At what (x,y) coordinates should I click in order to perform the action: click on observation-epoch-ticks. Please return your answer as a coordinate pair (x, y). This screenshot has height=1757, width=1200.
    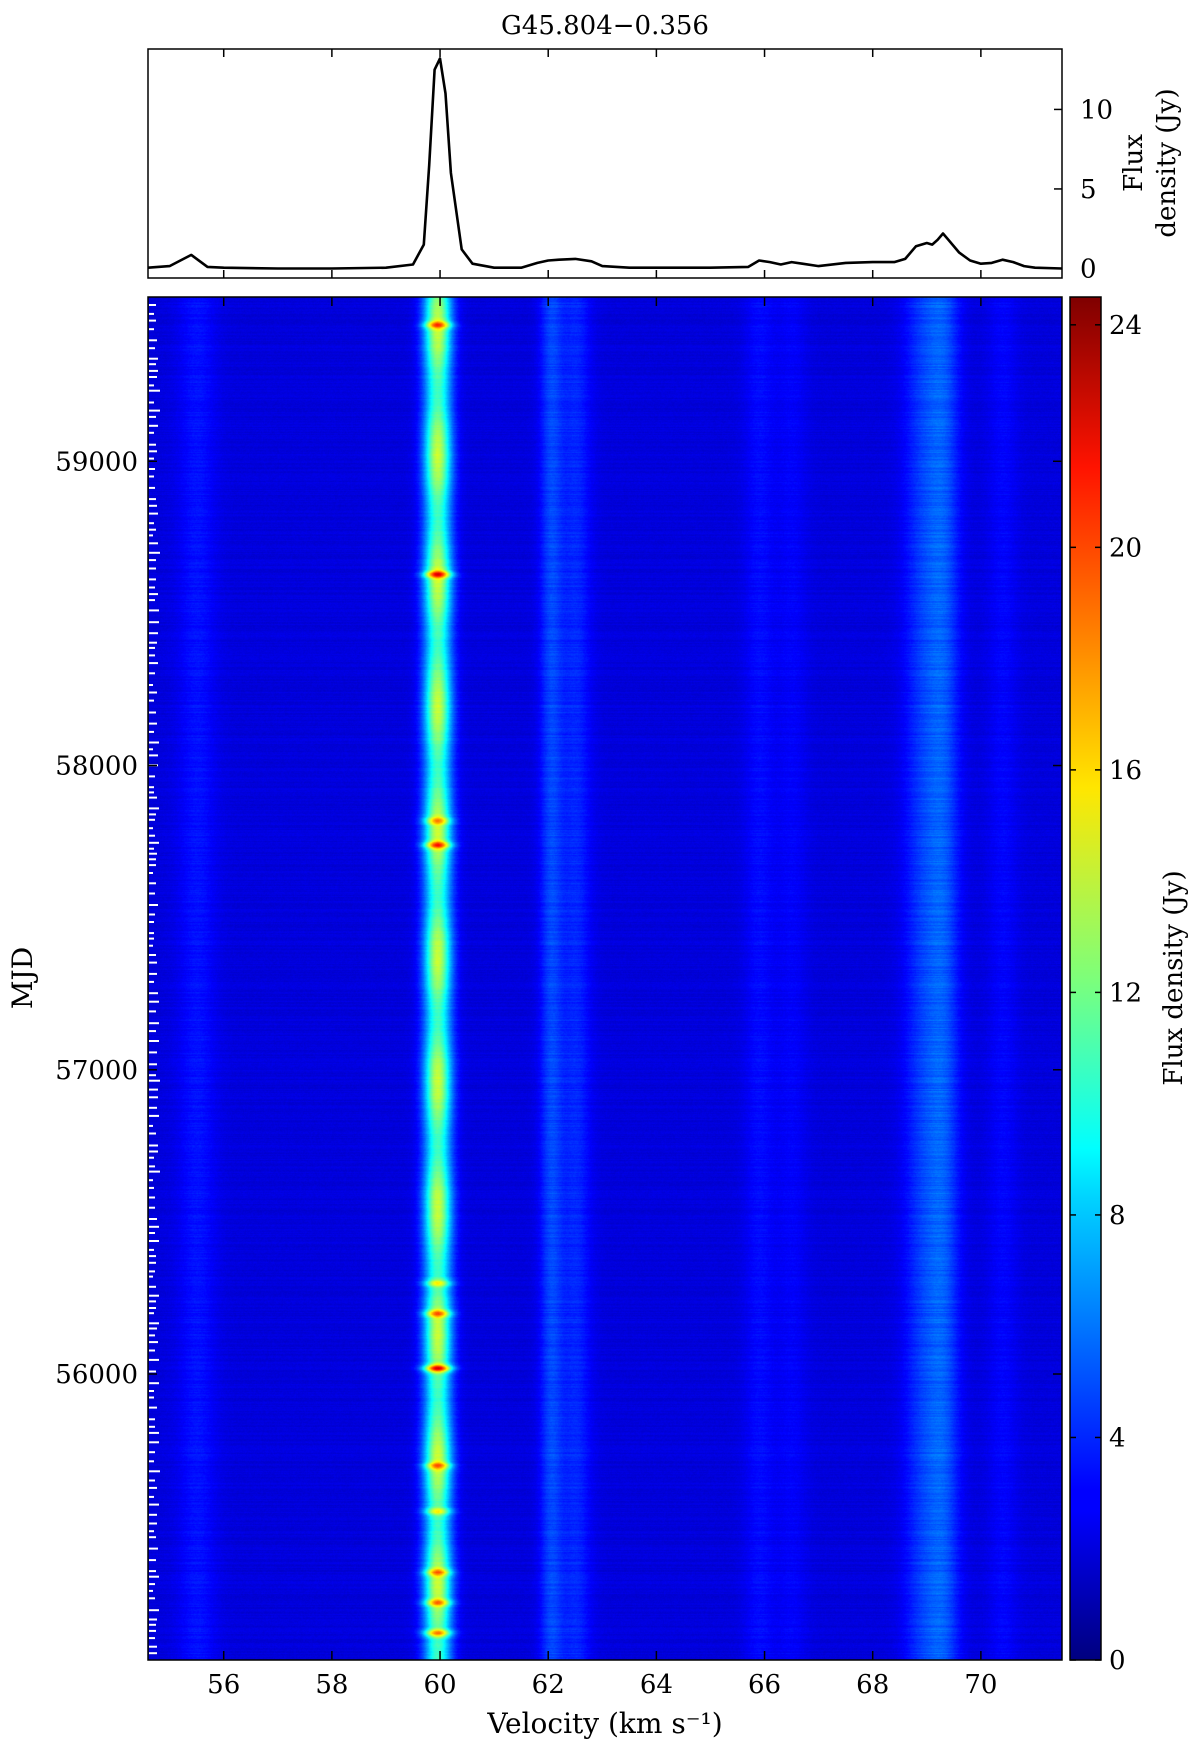
    Looking at the image, I should click on (154, 979).